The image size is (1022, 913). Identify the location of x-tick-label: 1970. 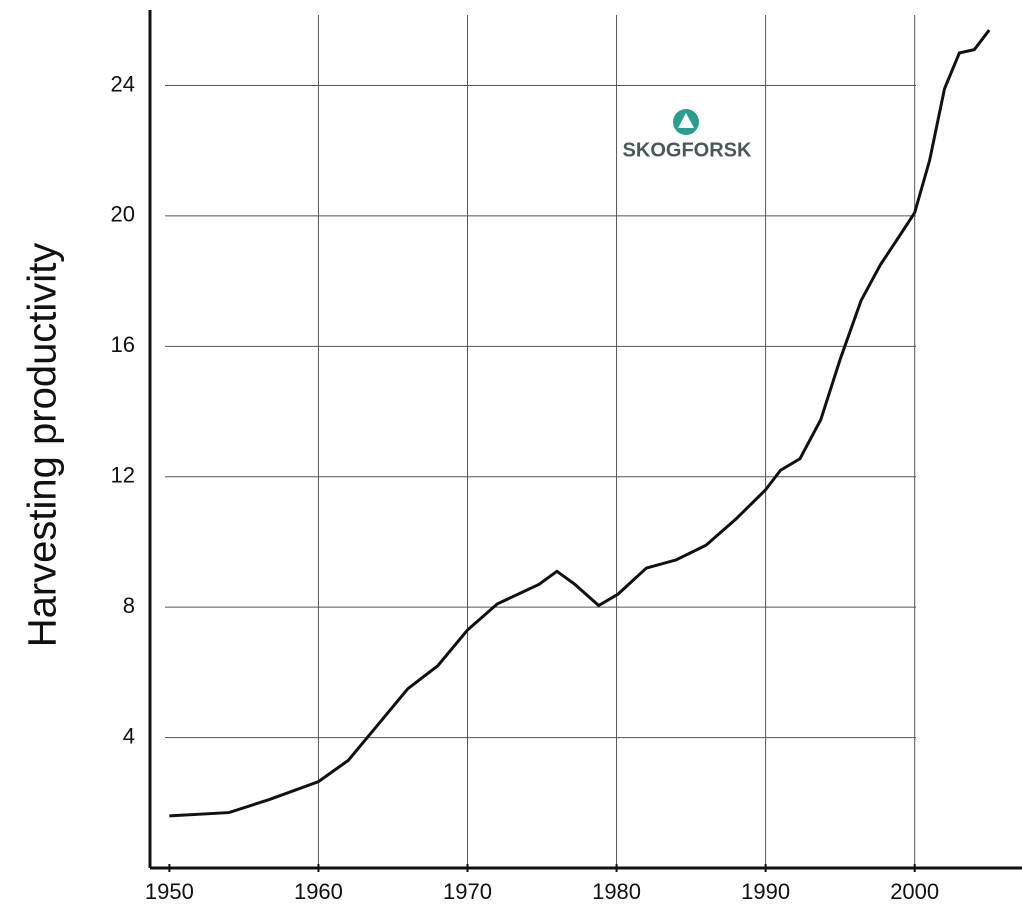
(467, 891).